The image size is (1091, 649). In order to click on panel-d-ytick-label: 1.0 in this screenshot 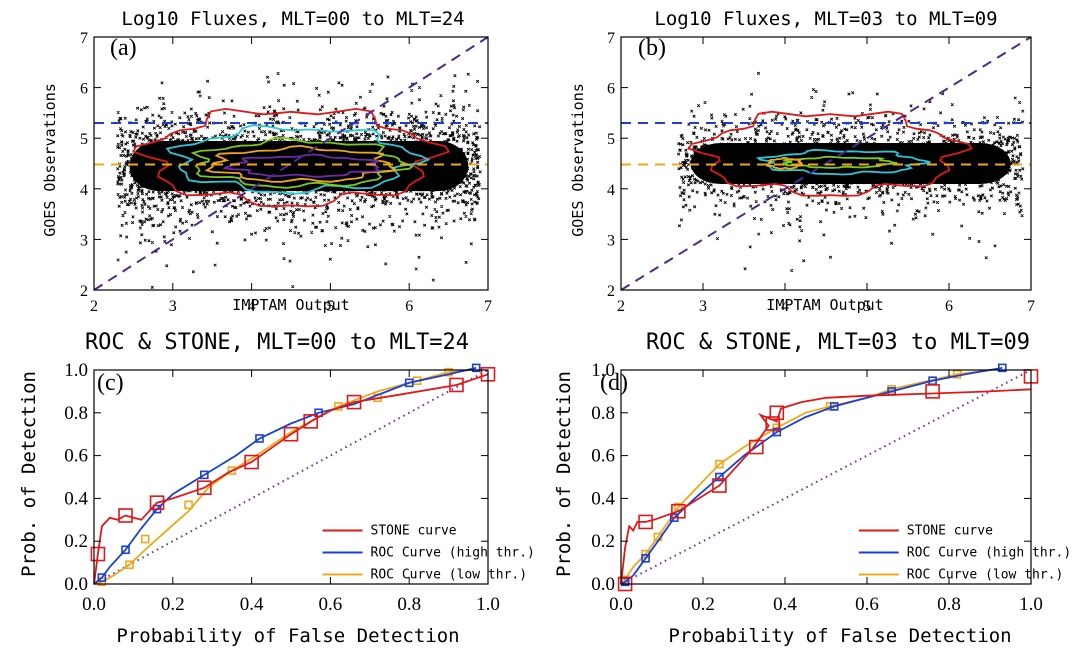, I will do `click(603, 370)`.